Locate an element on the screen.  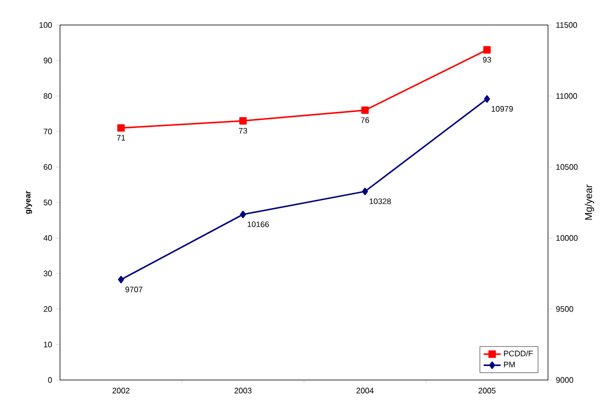
y2-axis-title: Mg/year is located at coordinates (589, 202).